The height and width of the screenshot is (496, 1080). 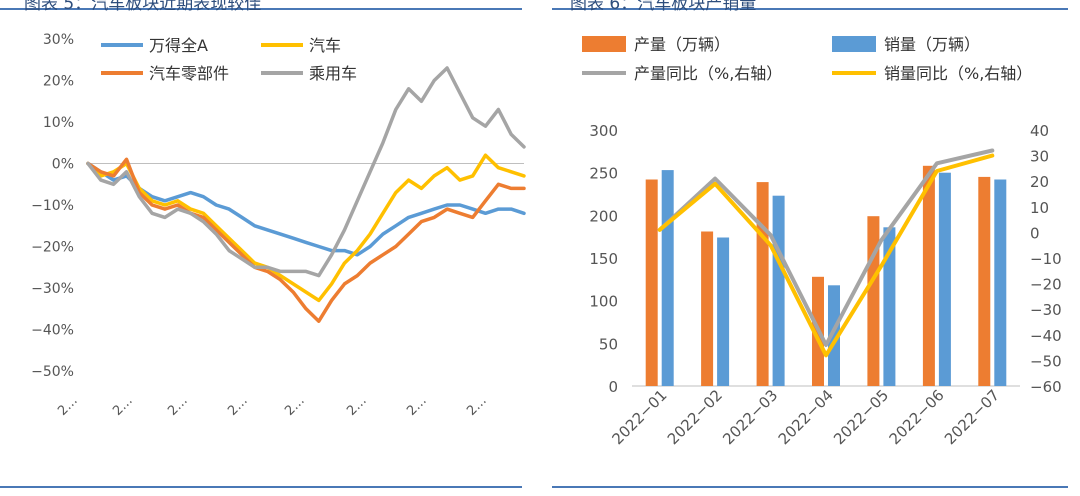 I want to click on legend-label: 乘用车, so click(x=333, y=73).